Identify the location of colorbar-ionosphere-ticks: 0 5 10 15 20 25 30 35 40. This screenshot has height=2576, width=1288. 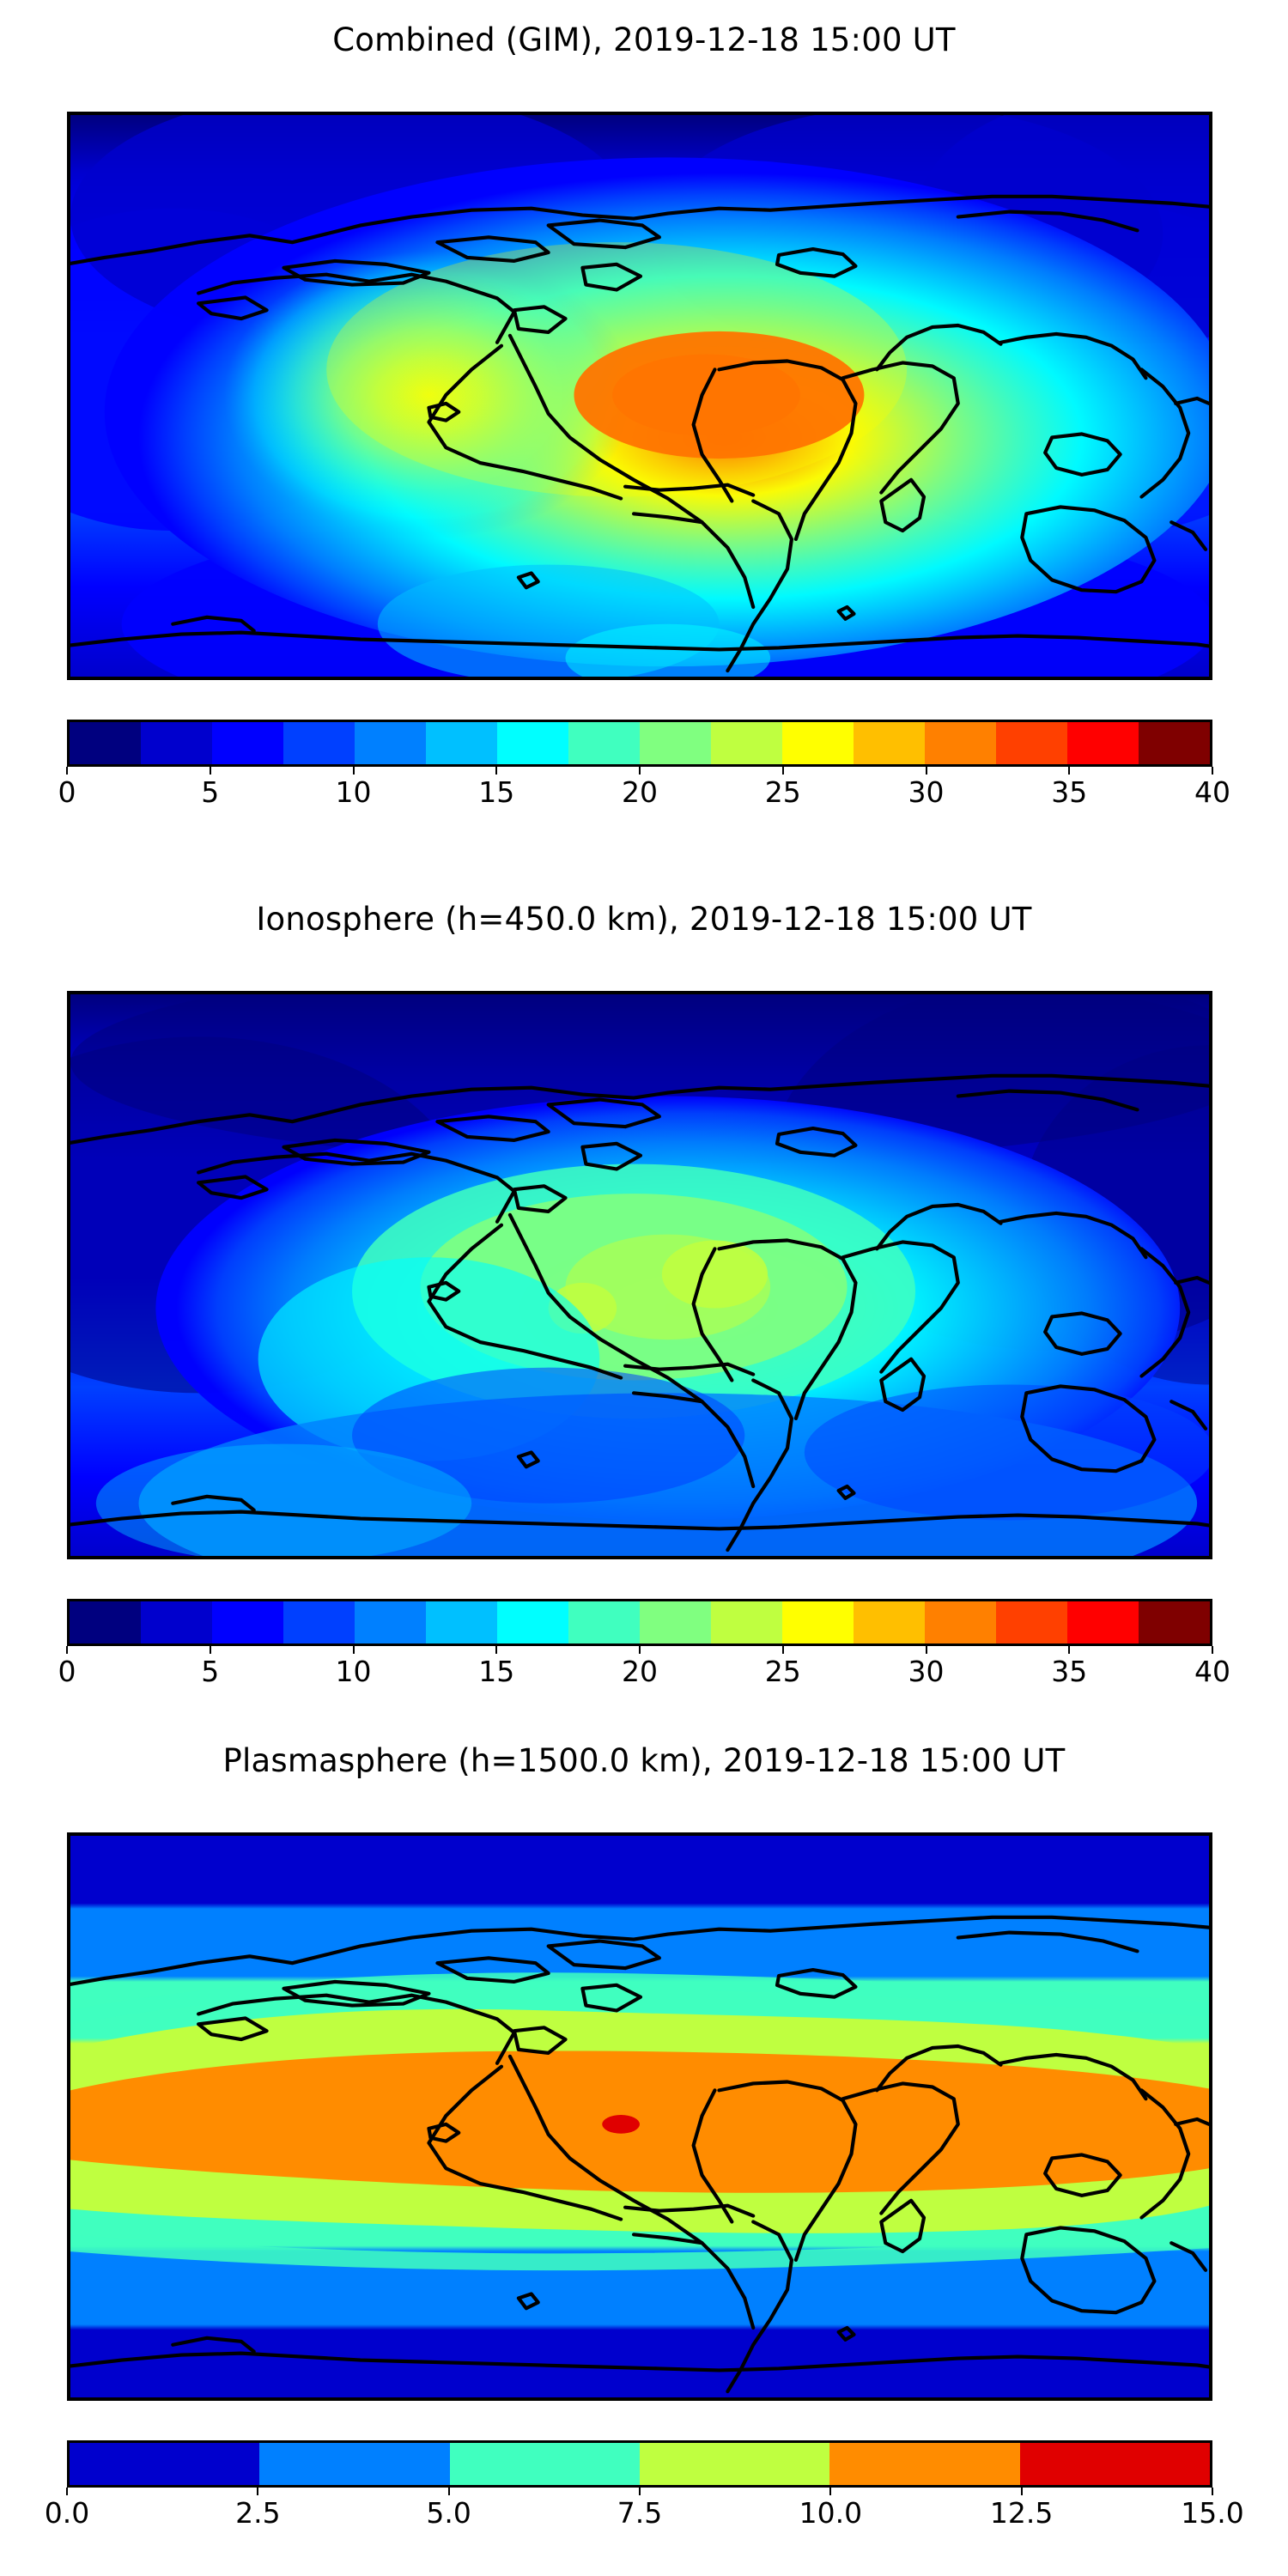
(644, 1667).